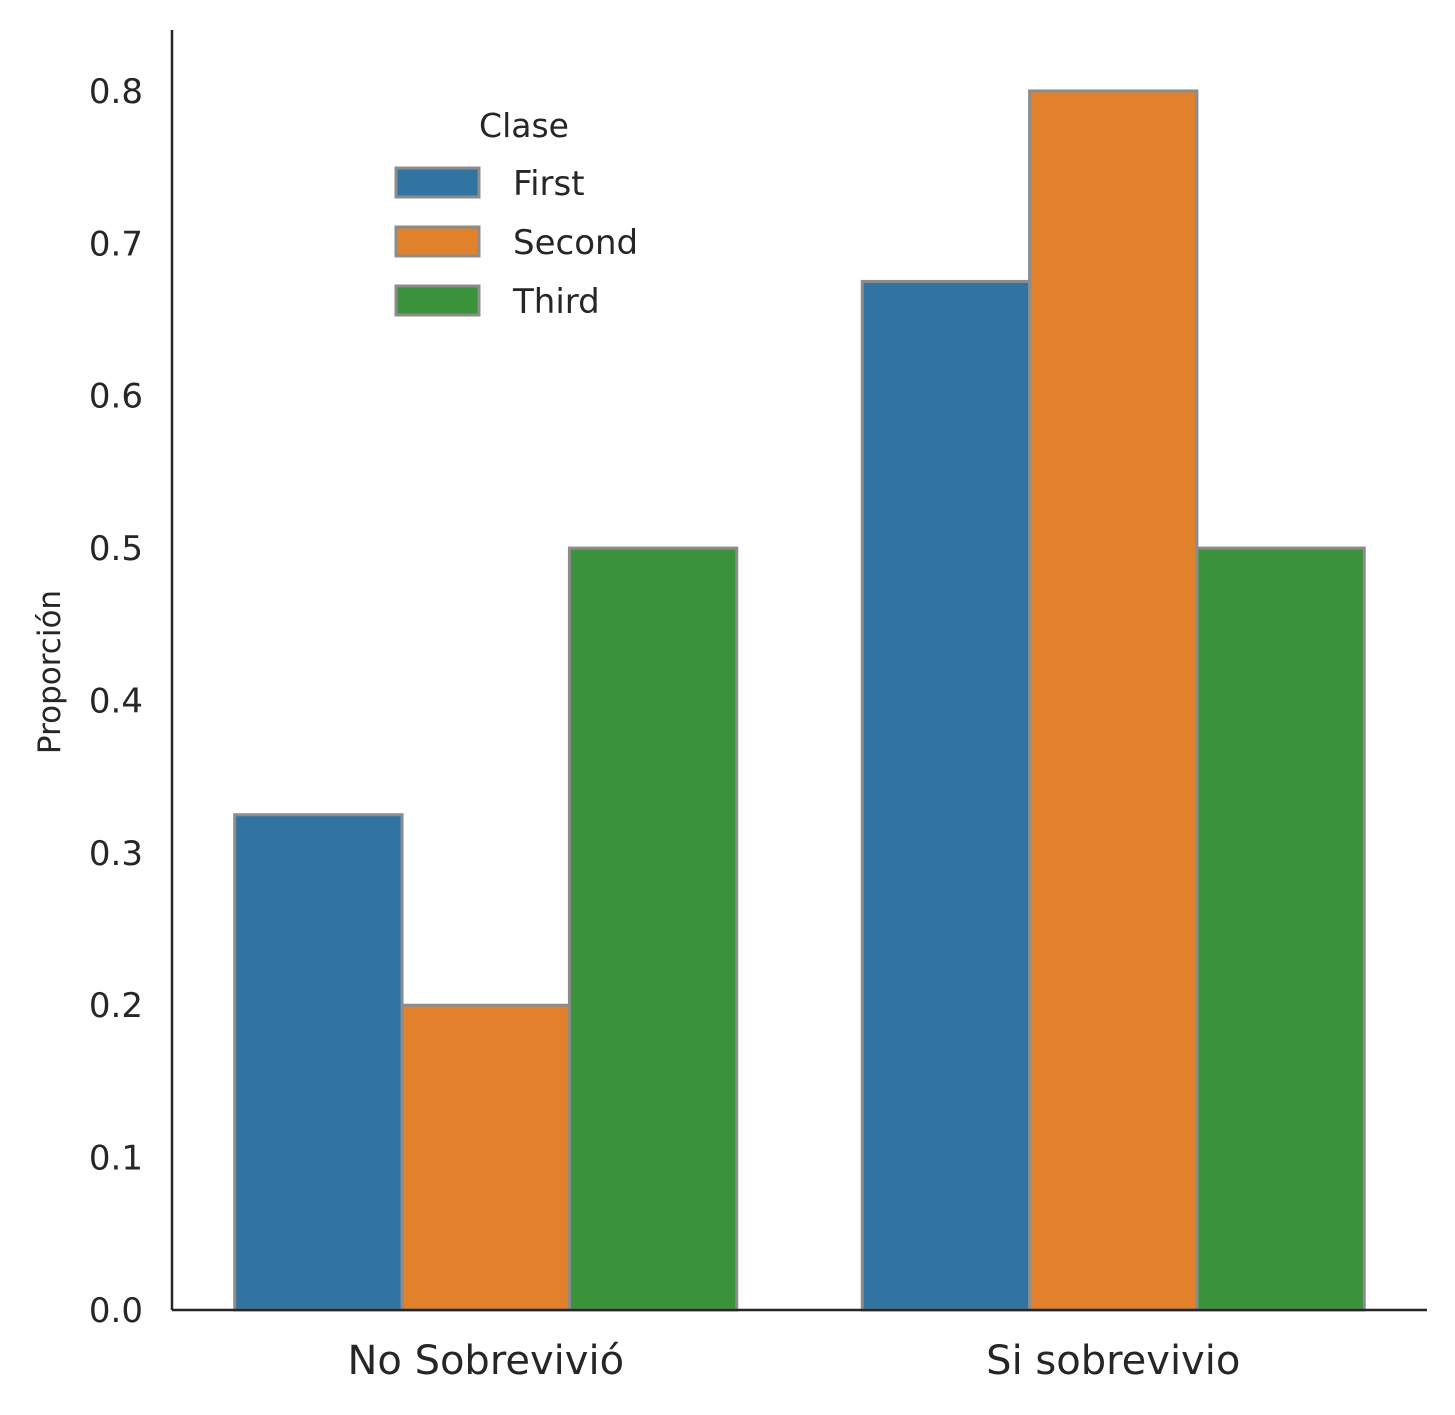  I want to click on legend: Clase First Second Third, so click(516, 214).